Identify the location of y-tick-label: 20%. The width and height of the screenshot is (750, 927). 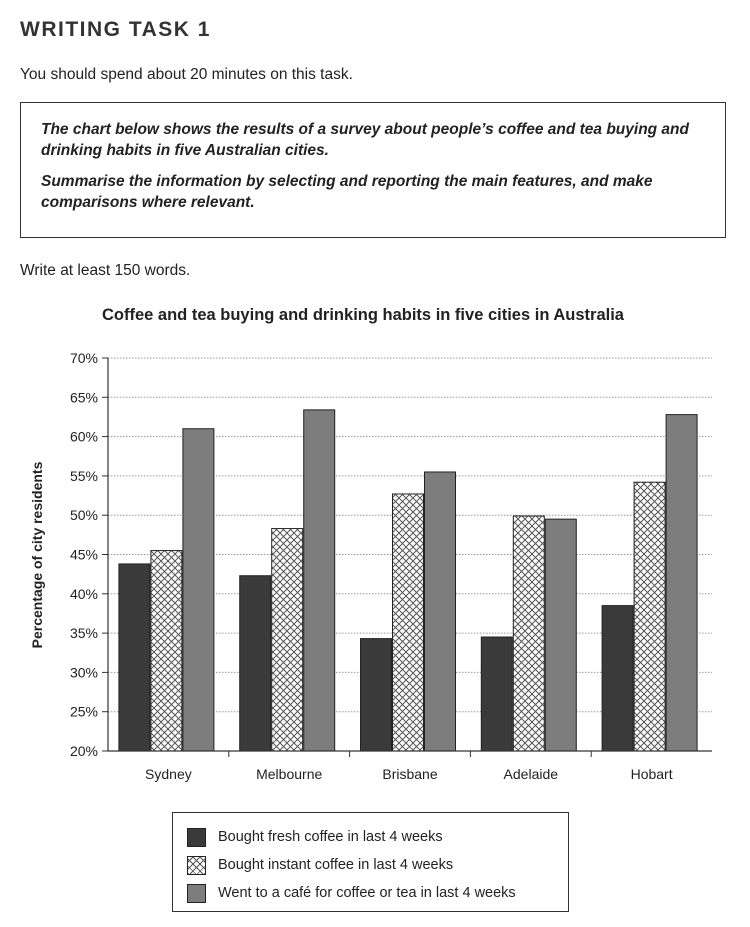
(84, 751).